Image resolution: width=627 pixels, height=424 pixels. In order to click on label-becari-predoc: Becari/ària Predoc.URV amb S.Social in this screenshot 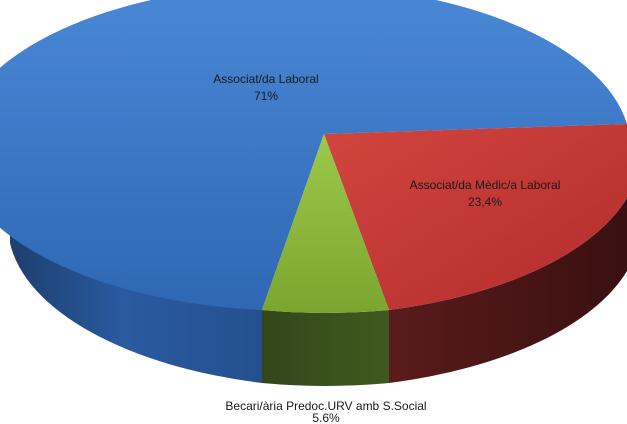, I will do `click(325, 406)`.